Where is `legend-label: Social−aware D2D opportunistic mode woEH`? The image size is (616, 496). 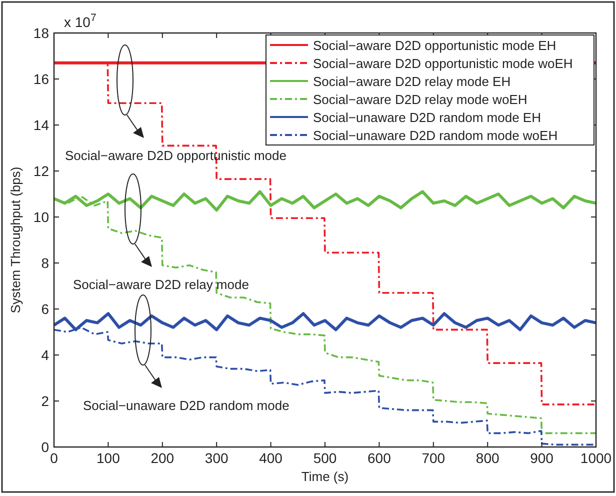 legend-label: Social−aware D2D opportunistic mode woEH is located at coordinates (443, 63).